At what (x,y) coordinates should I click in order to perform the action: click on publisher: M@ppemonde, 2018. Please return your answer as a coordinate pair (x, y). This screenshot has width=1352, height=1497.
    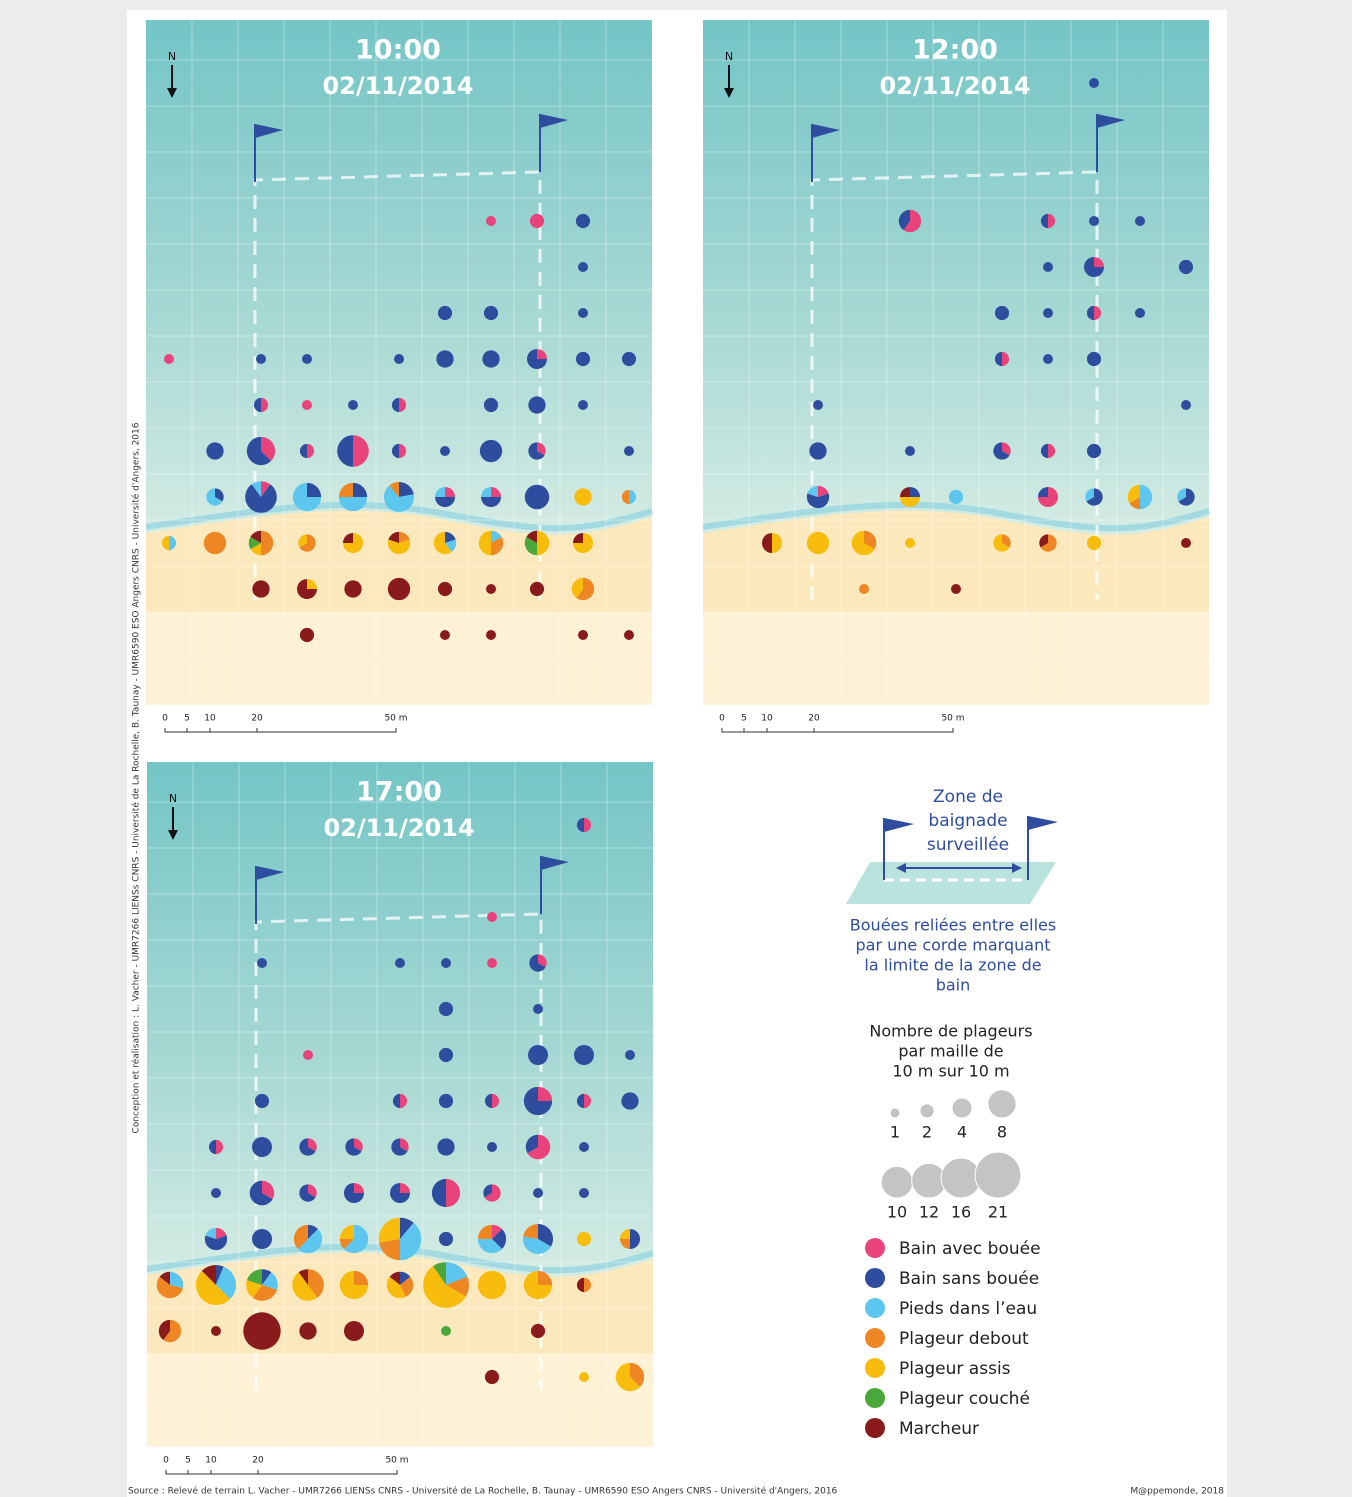
    Looking at the image, I should click on (1177, 1492).